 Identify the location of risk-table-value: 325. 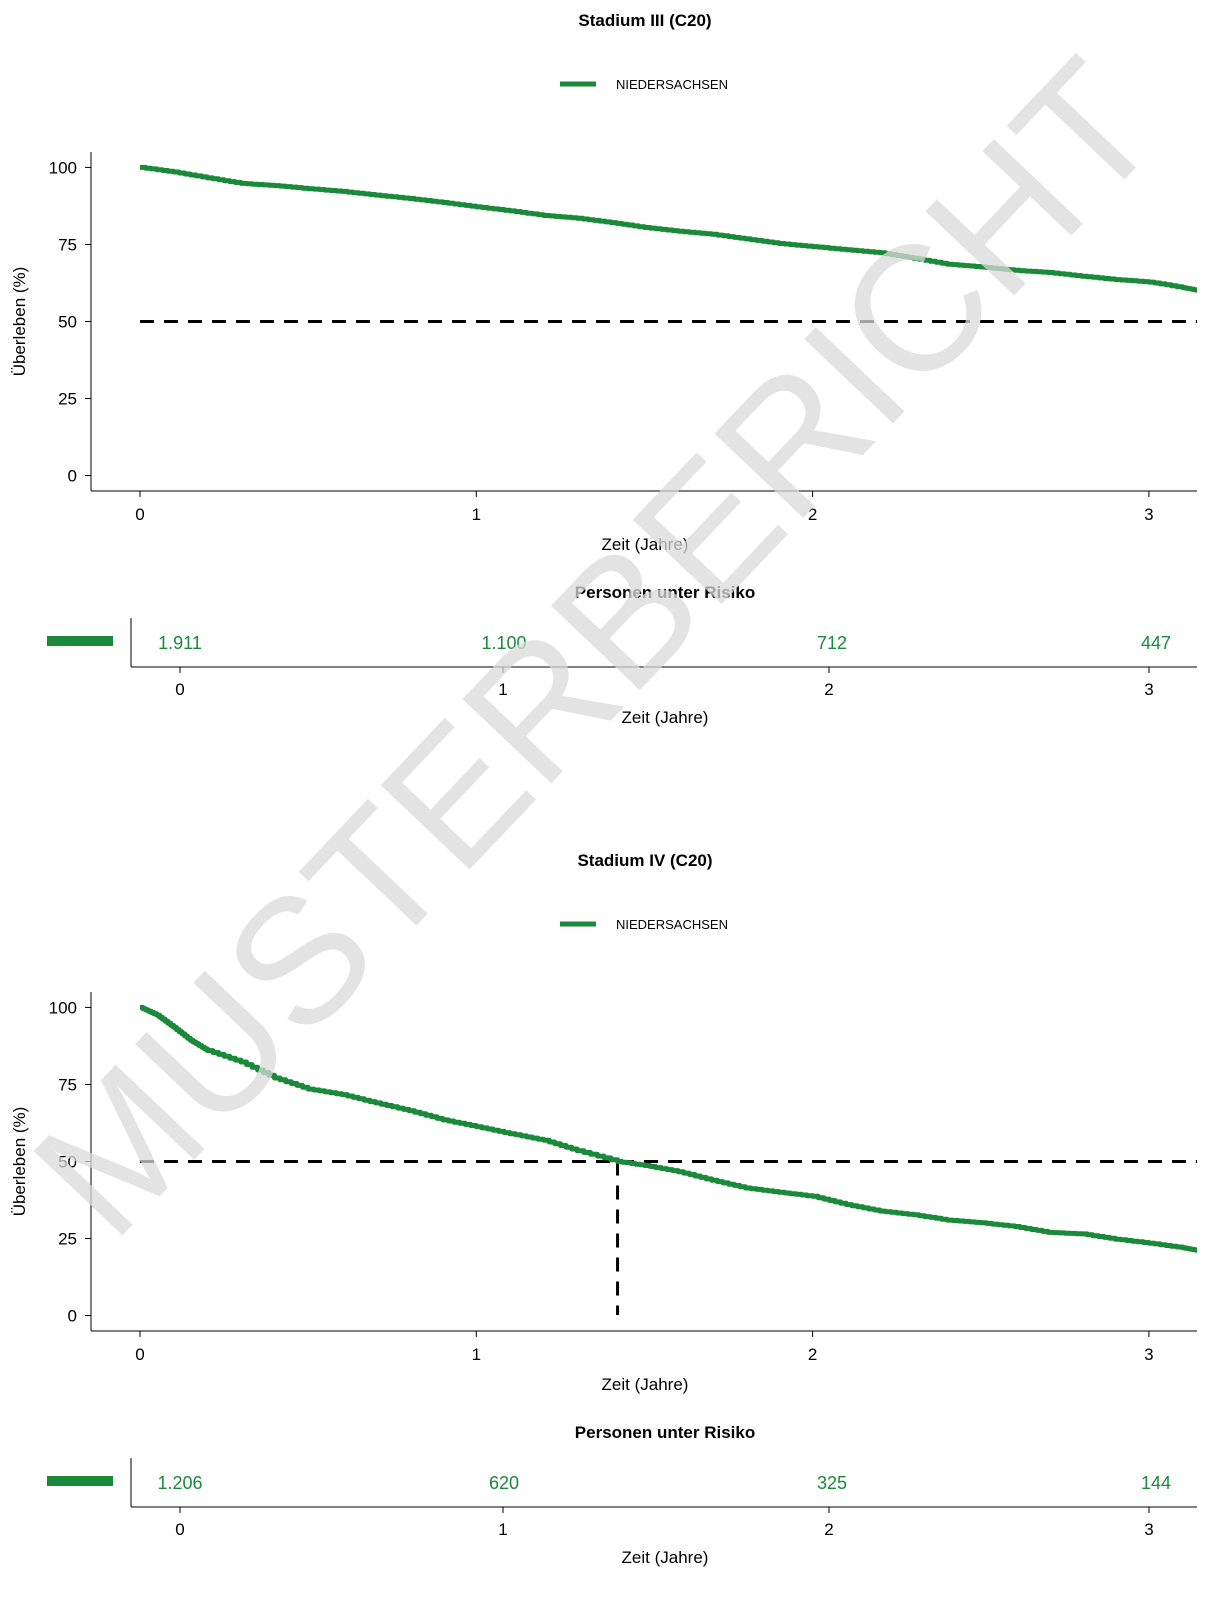
(832, 1483).